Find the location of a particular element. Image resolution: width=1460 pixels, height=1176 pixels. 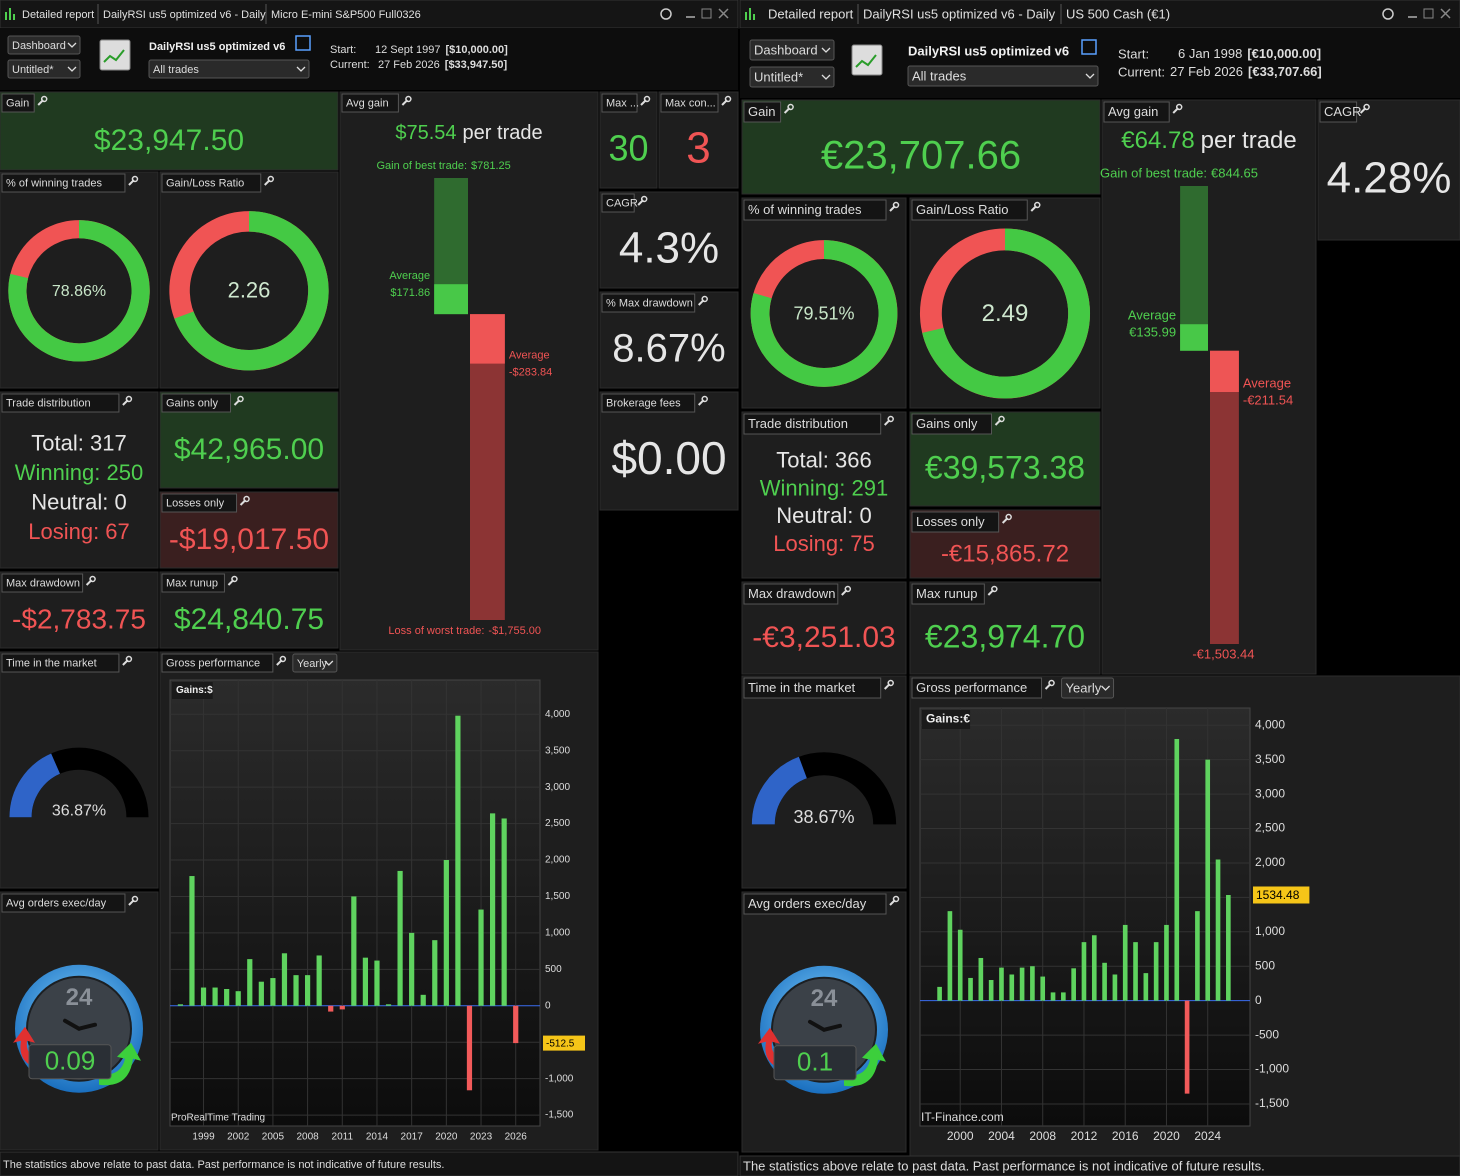

gauge-label: 36.87% is located at coordinates (79, 810).